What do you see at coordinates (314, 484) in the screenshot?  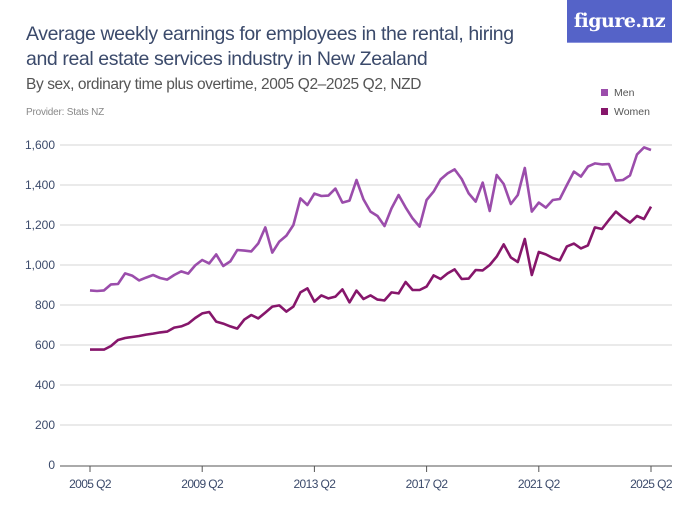 I see `x-tick-label: 2013 Q2` at bounding box center [314, 484].